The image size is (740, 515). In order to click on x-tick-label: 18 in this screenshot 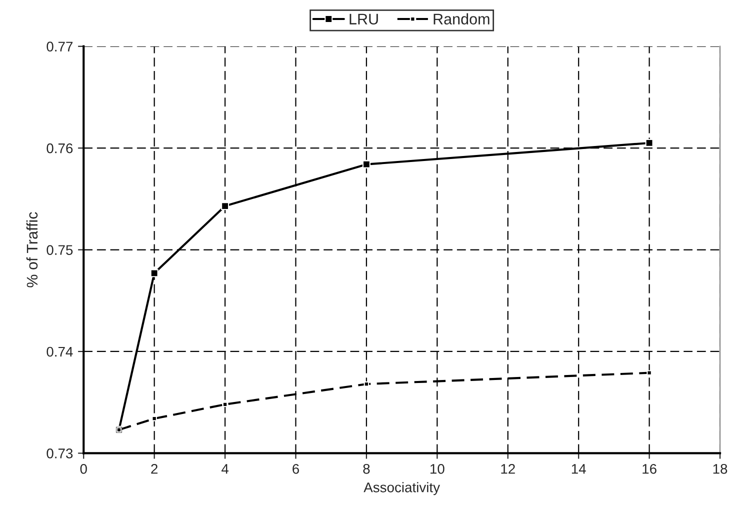, I will do `click(720, 469)`.